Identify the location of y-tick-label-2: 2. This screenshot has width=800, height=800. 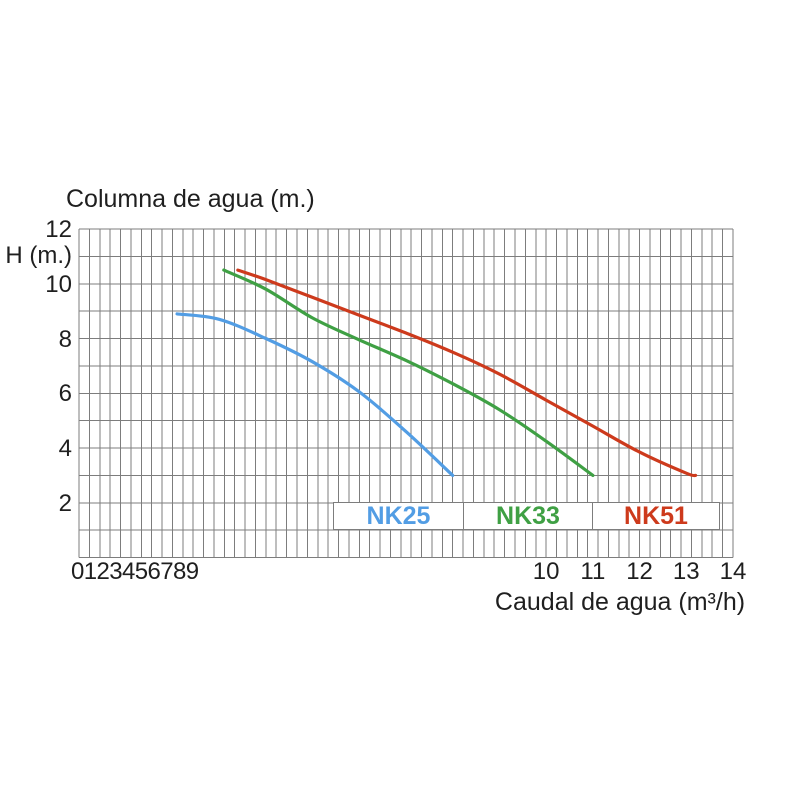
(65, 503).